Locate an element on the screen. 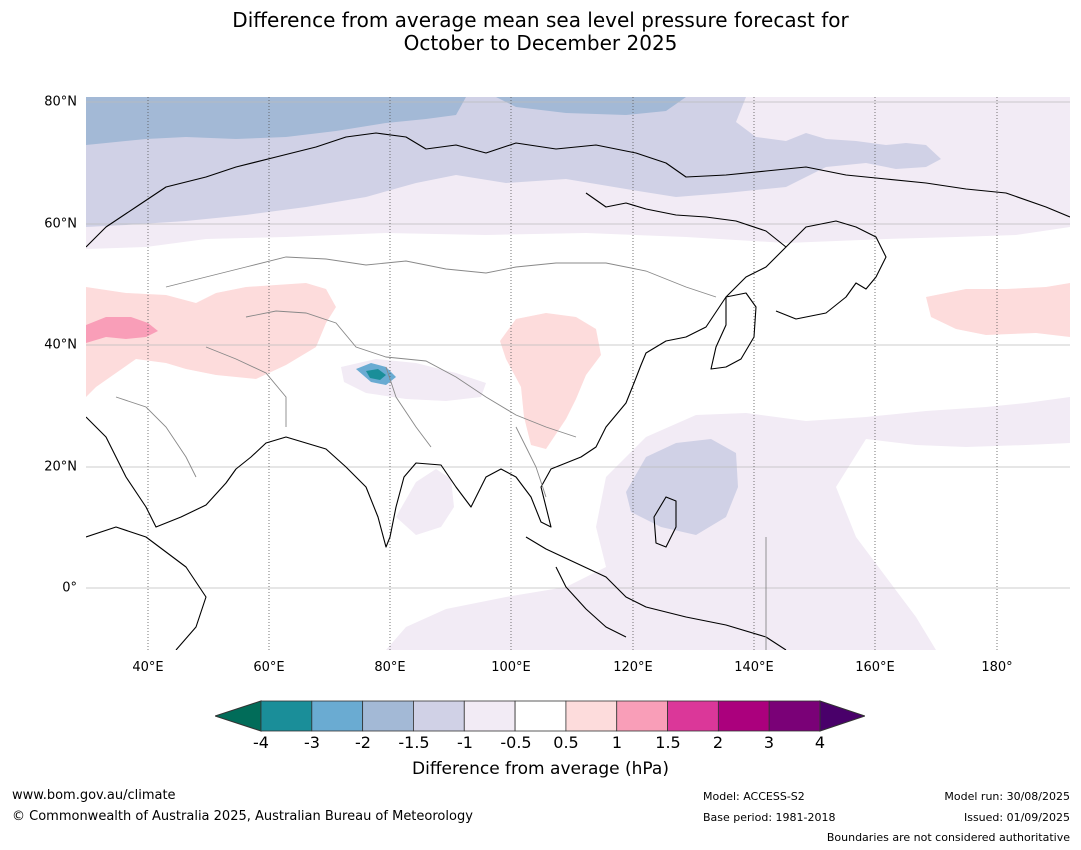 This screenshot has width=1081, height=850. colorbar-tick: 1.5 is located at coordinates (668, 742).